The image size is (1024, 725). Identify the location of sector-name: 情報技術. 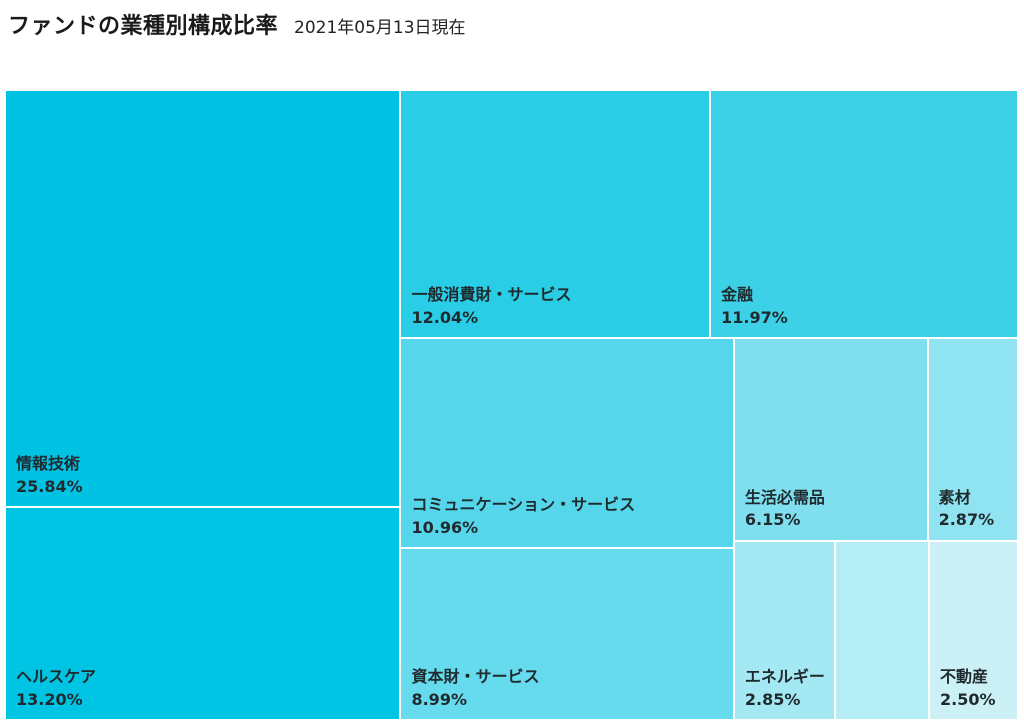
(48, 464).